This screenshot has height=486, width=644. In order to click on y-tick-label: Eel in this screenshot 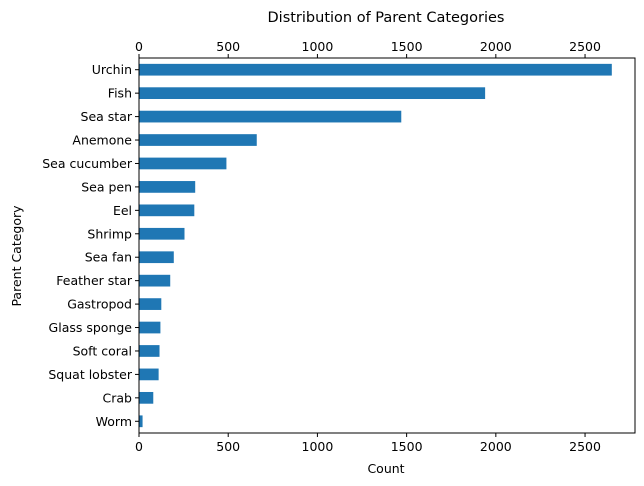, I will do `click(122, 210)`.